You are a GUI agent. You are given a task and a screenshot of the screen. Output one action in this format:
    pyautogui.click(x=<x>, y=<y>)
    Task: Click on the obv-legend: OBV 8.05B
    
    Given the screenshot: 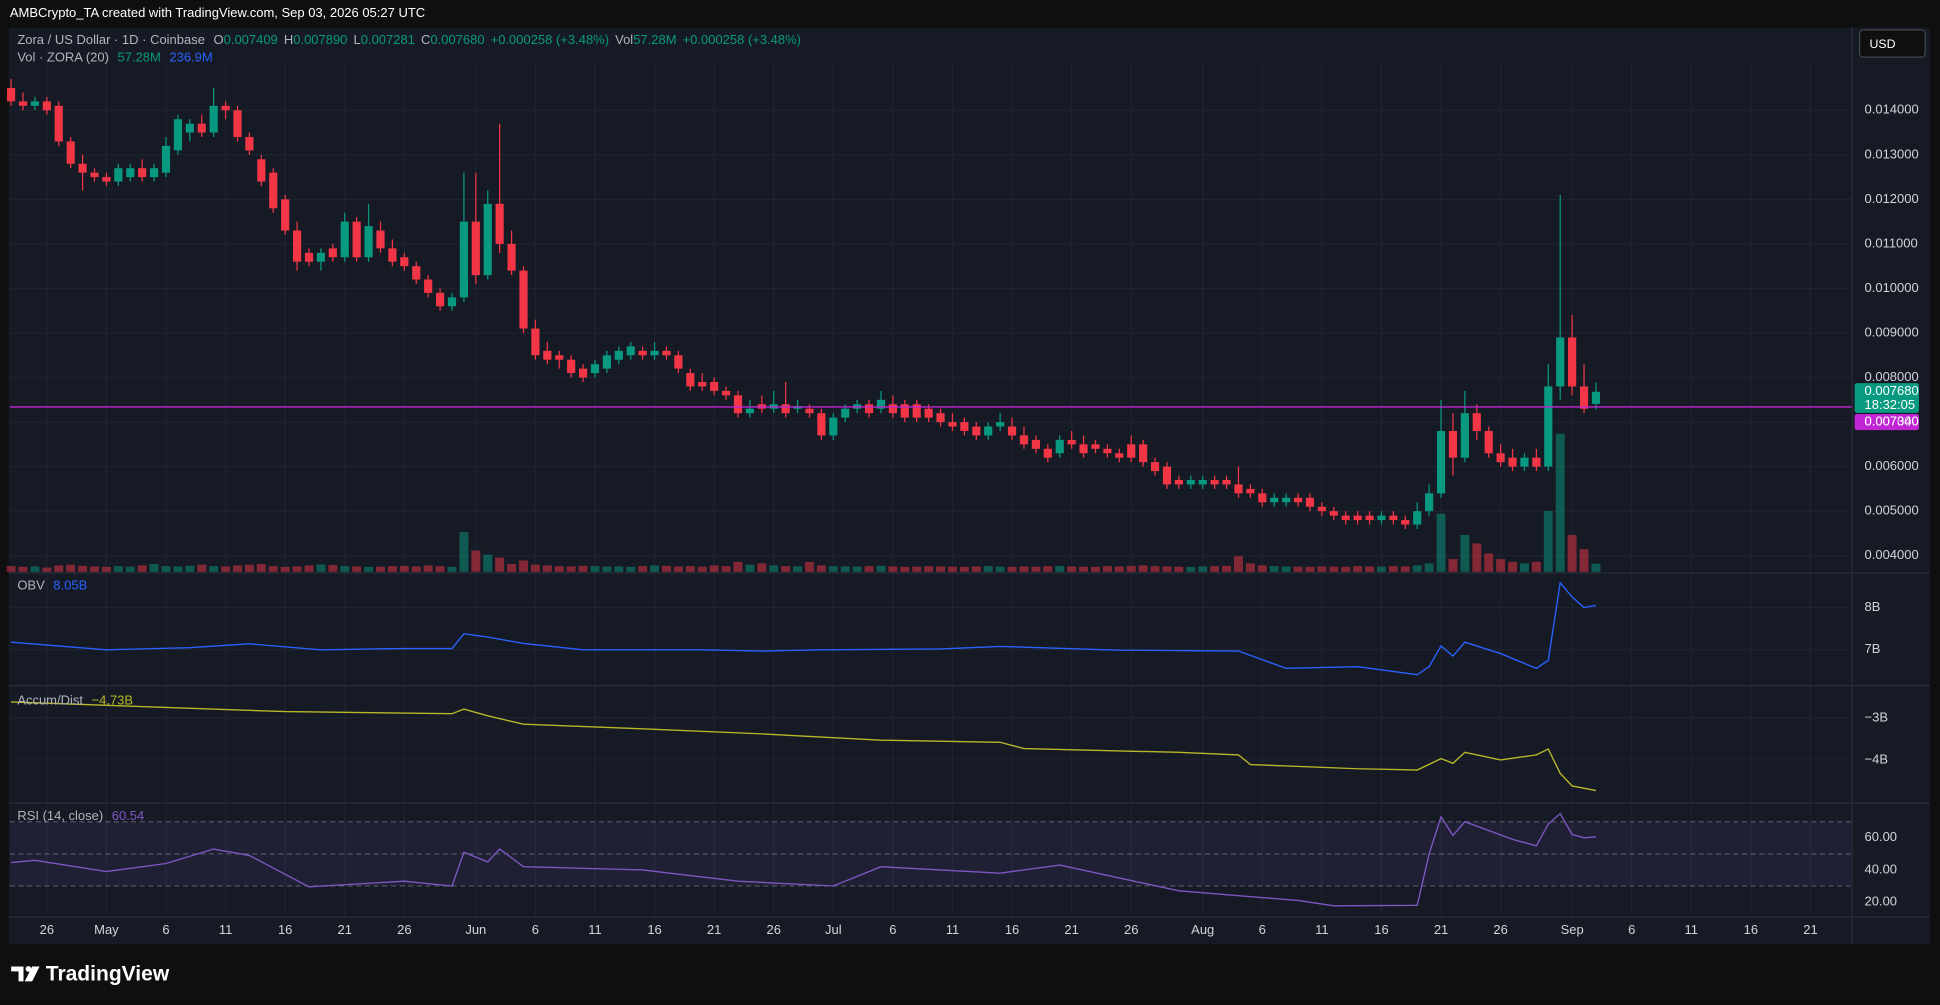 What is the action you would take?
    pyautogui.click(x=52, y=585)
    